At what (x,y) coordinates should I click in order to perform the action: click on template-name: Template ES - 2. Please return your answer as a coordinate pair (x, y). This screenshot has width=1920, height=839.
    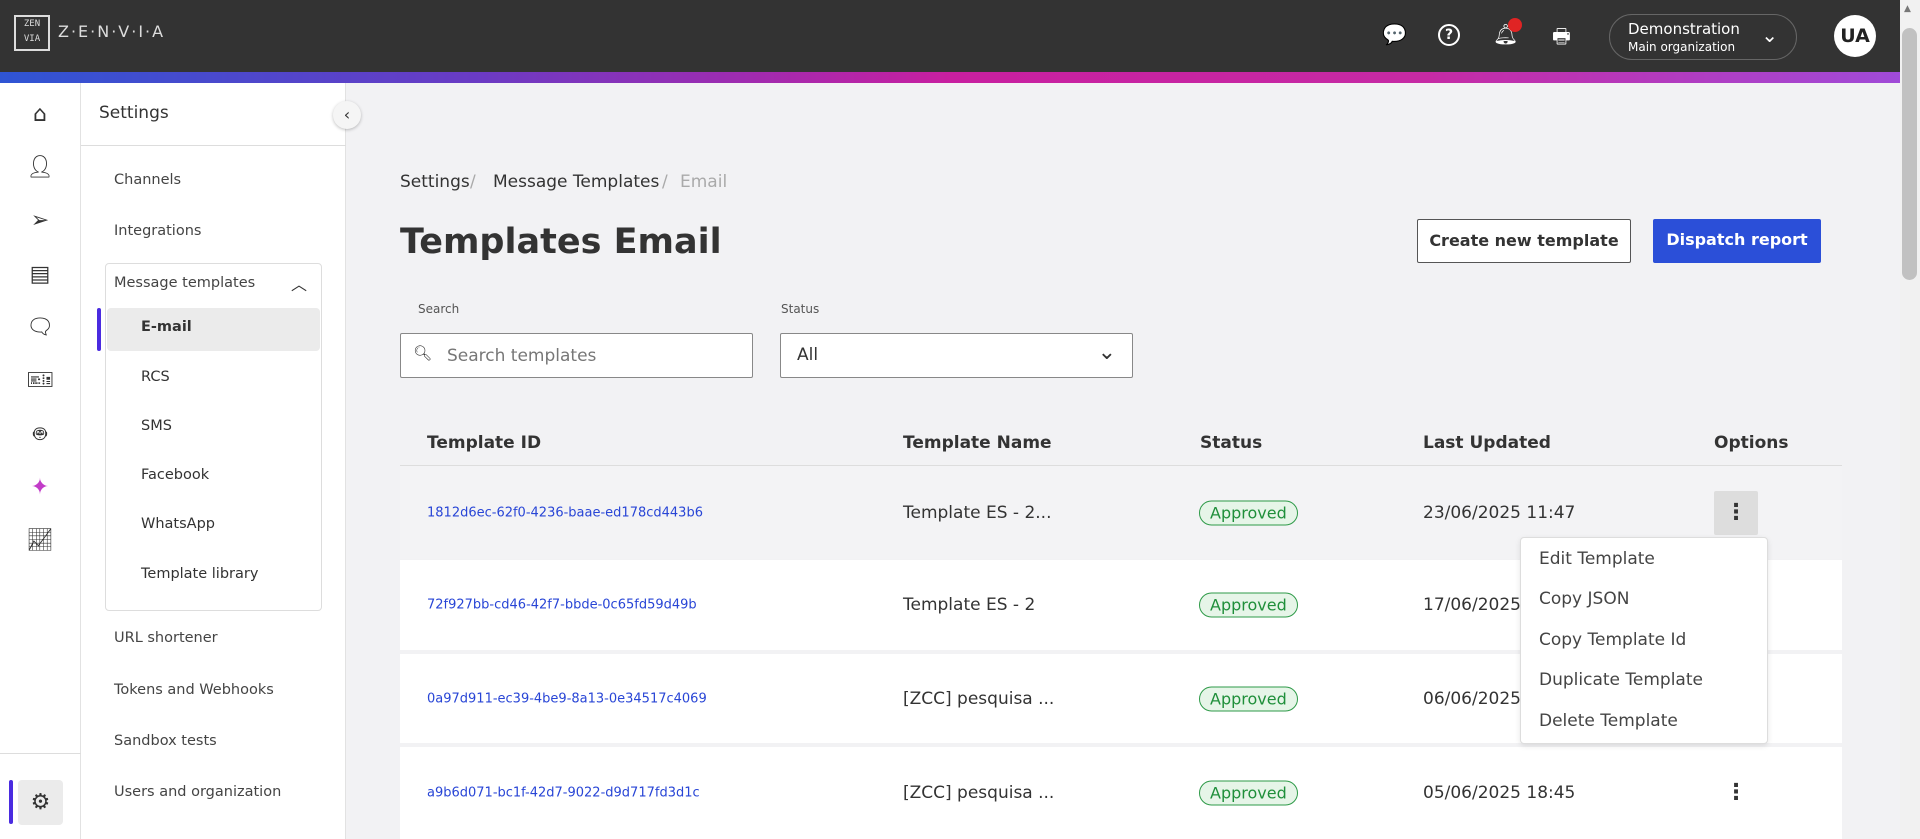
    Looking at the image, I should click on (969, 605).